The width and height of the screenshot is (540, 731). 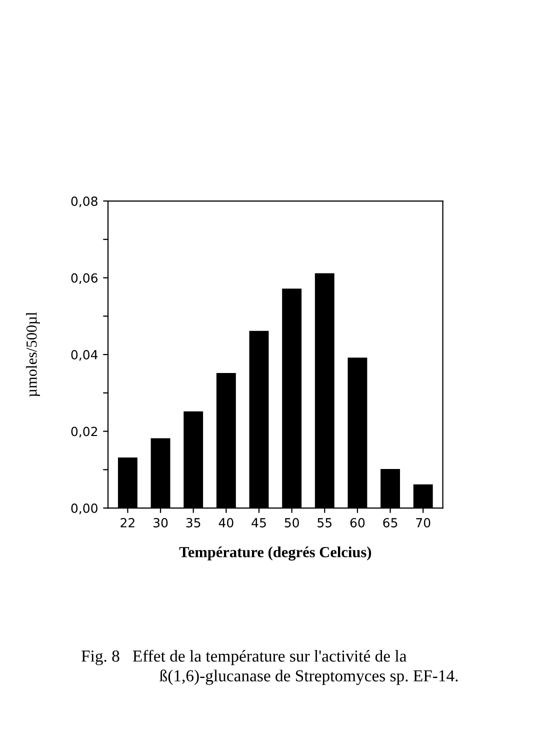 I want to click on y-tick-label: 0,02, so click(x=84, y=432).